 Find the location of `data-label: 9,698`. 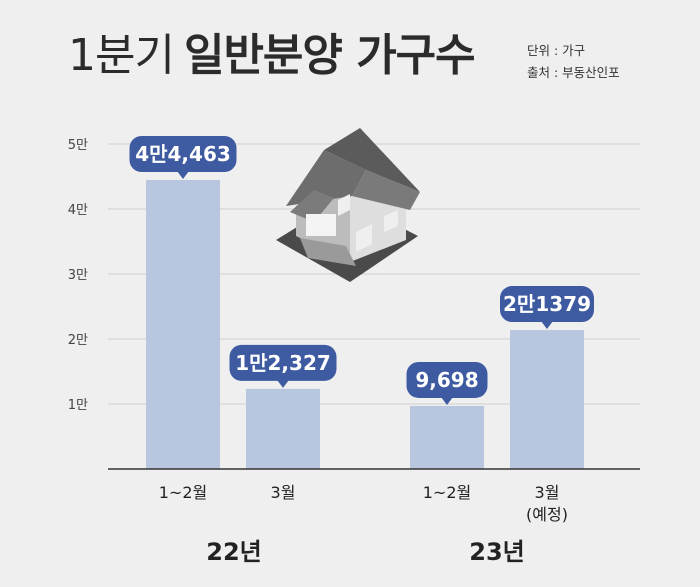

data-label: 9,698 is located at coordinates (446, 380).